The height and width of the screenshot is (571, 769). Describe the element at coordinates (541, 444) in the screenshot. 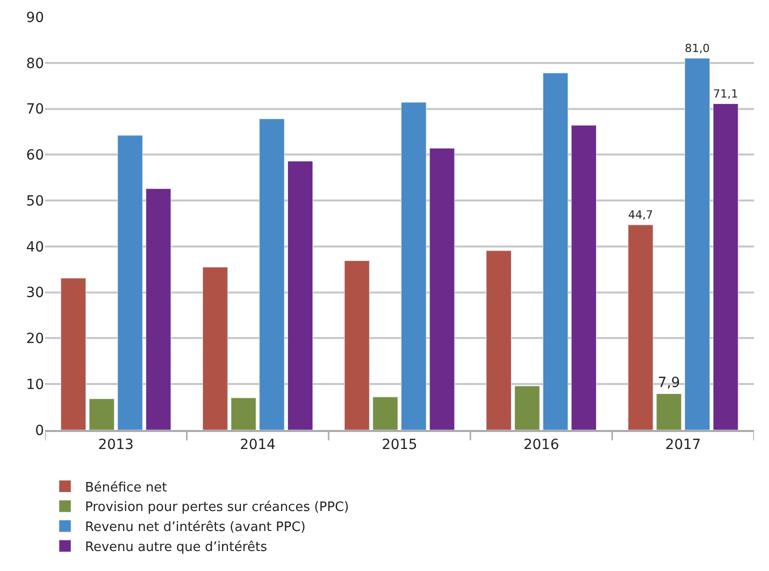

I see `x-tick-label: 2016` at that location.